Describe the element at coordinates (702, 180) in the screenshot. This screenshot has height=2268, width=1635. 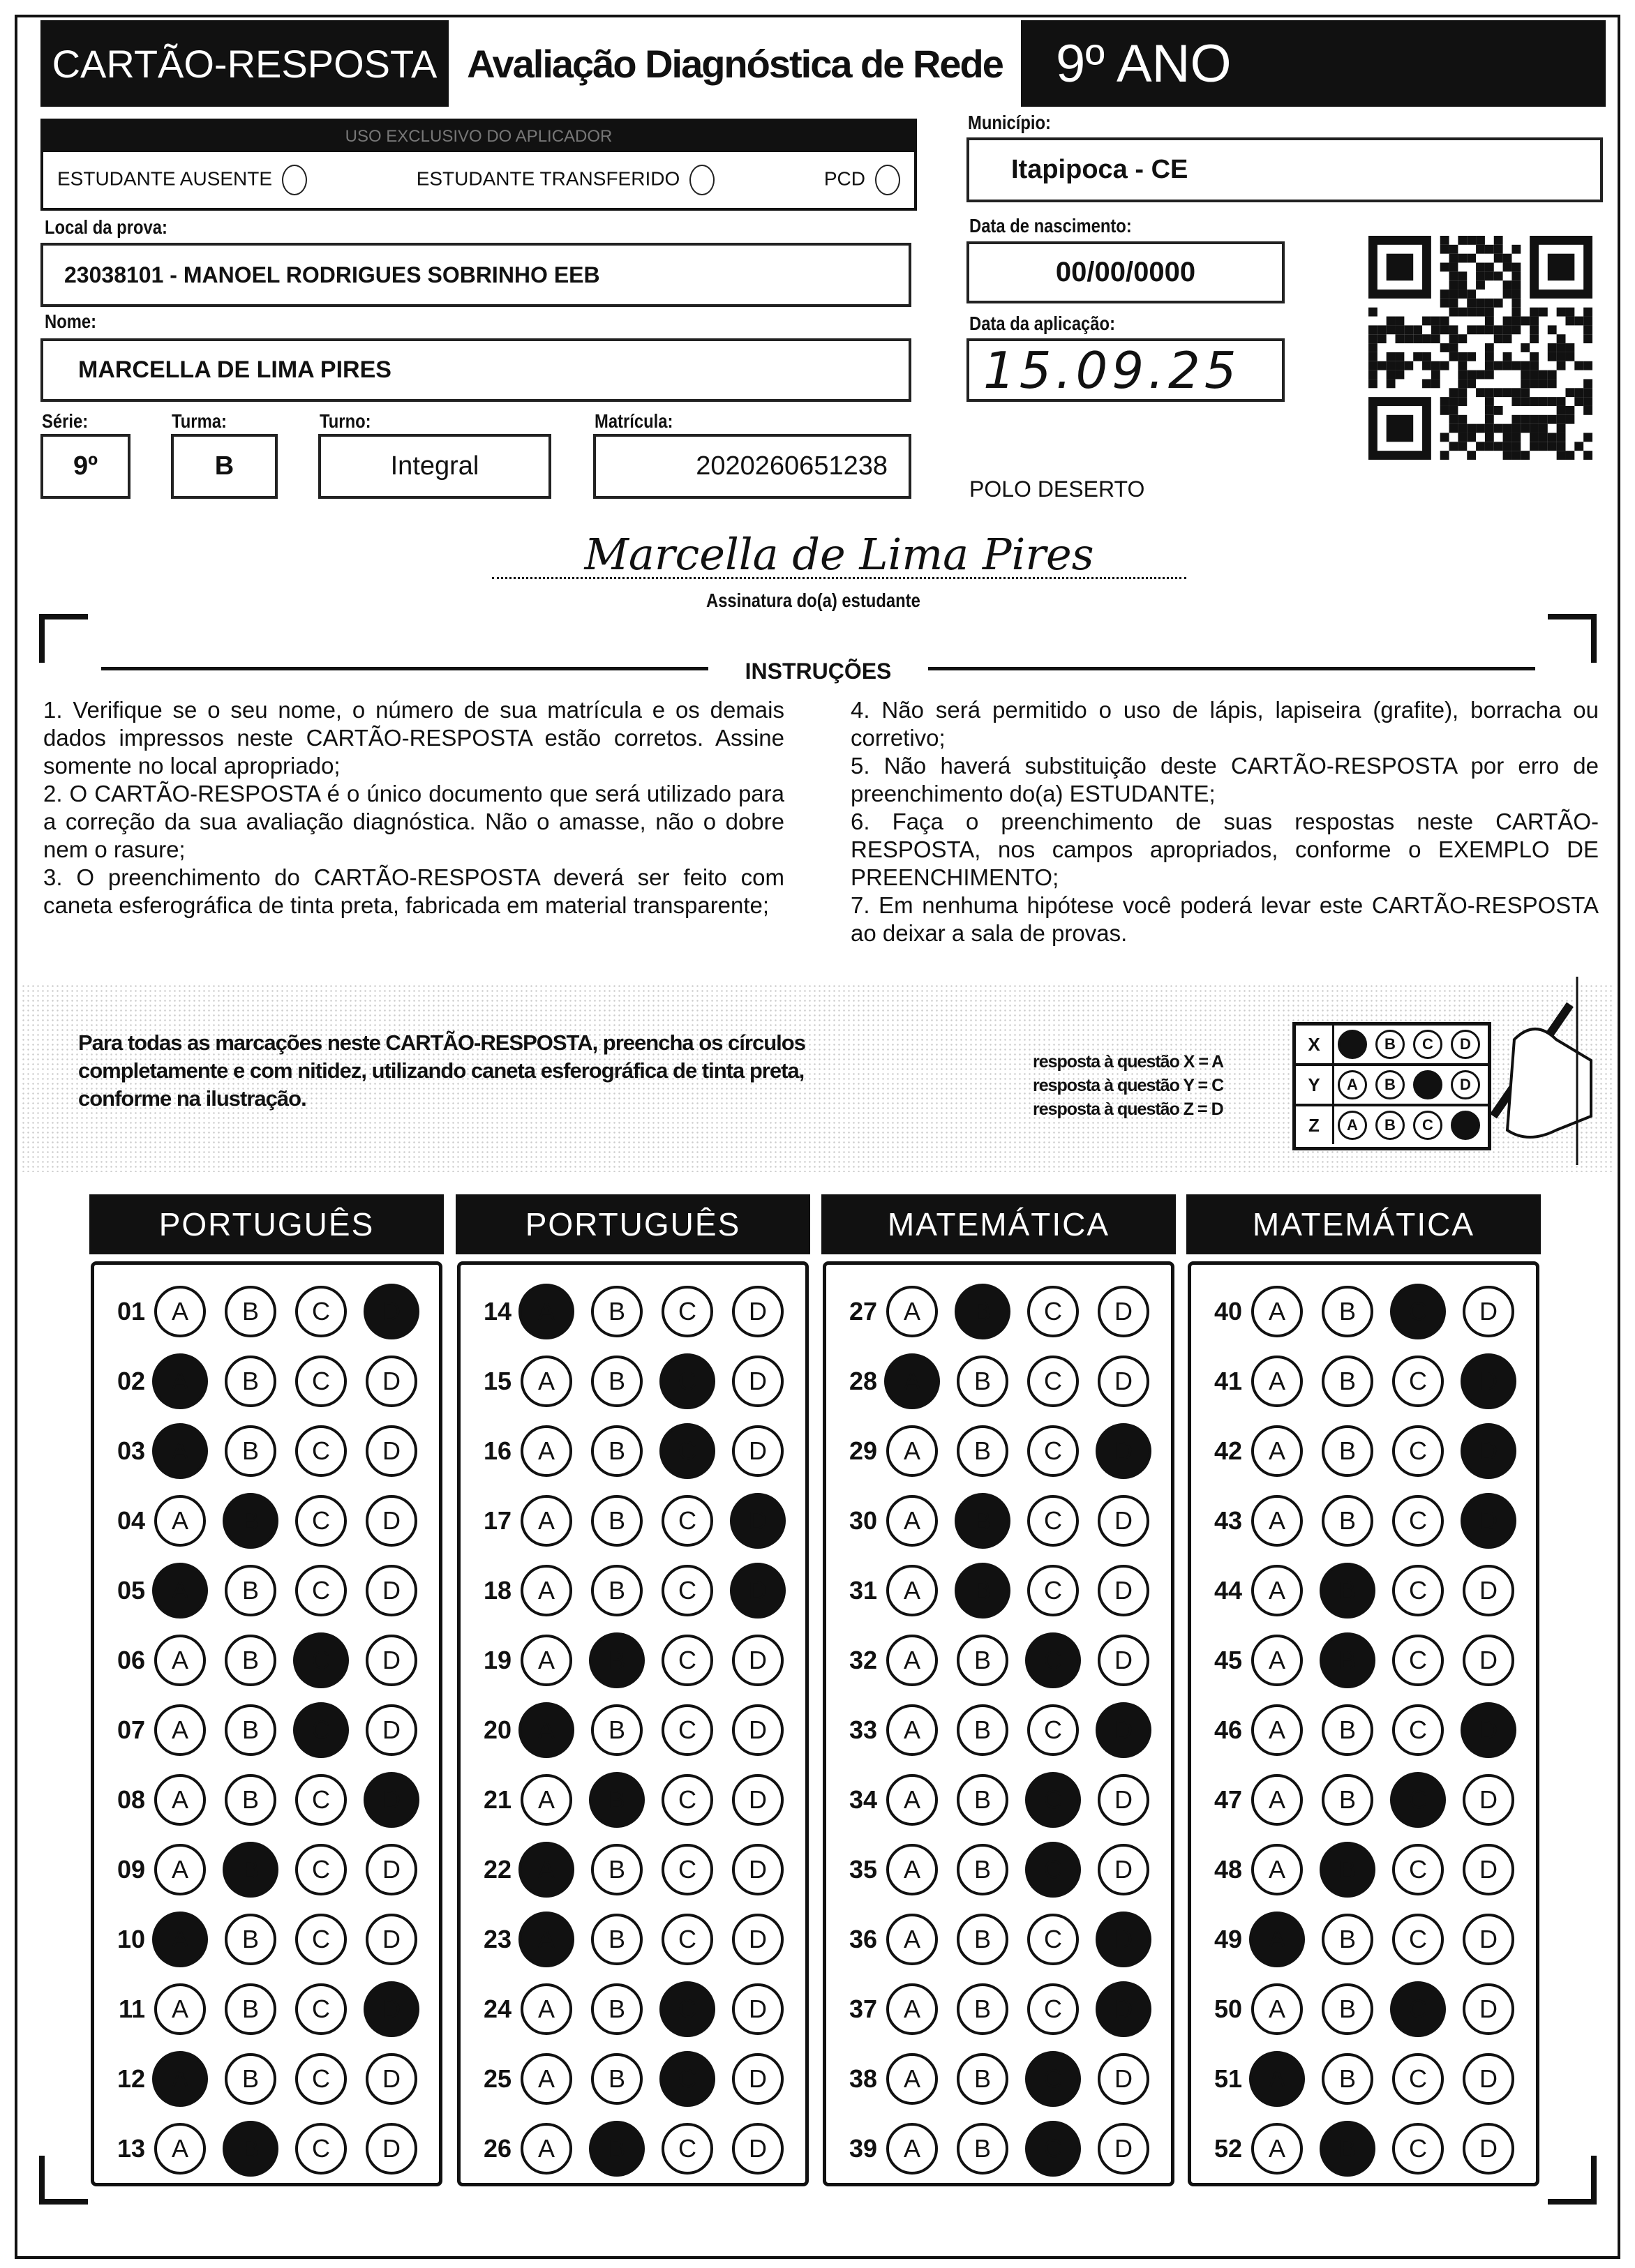
I see `transferred-circle` at that location.